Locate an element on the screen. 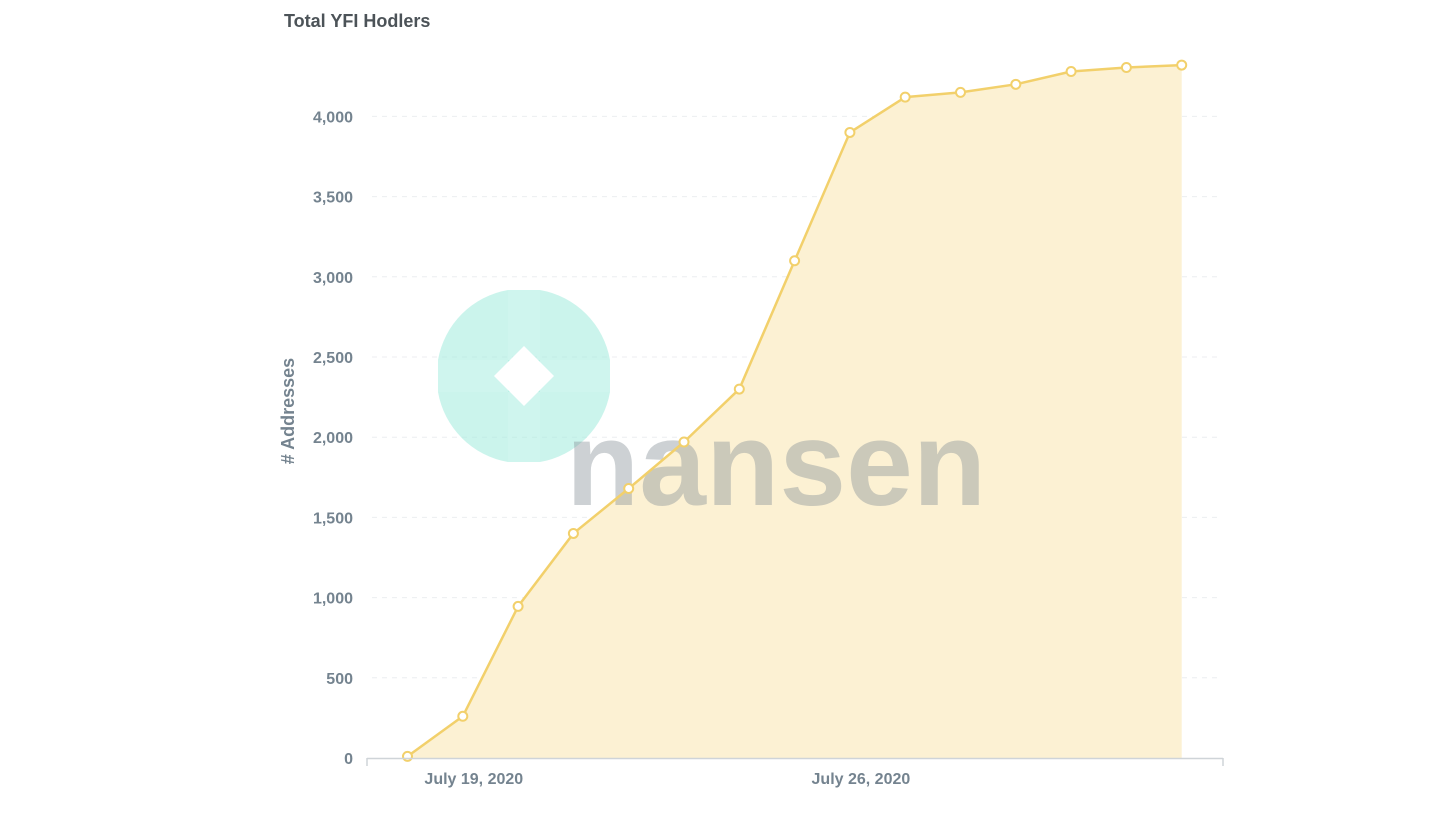  x-axis-ticks: July 19, 2020 July 26, 2020 is located at coordinates (667, 779).